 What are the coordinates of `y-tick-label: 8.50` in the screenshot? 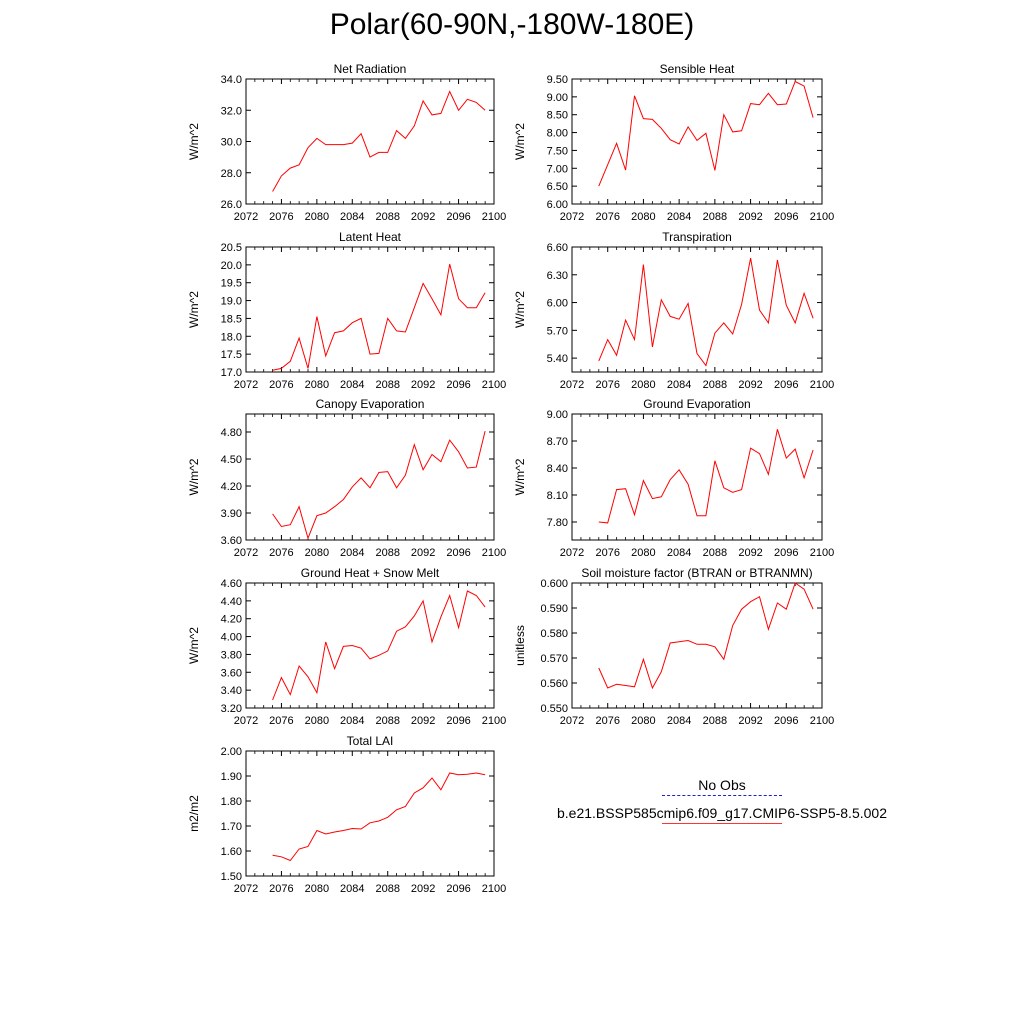 It's located at (557, 116).